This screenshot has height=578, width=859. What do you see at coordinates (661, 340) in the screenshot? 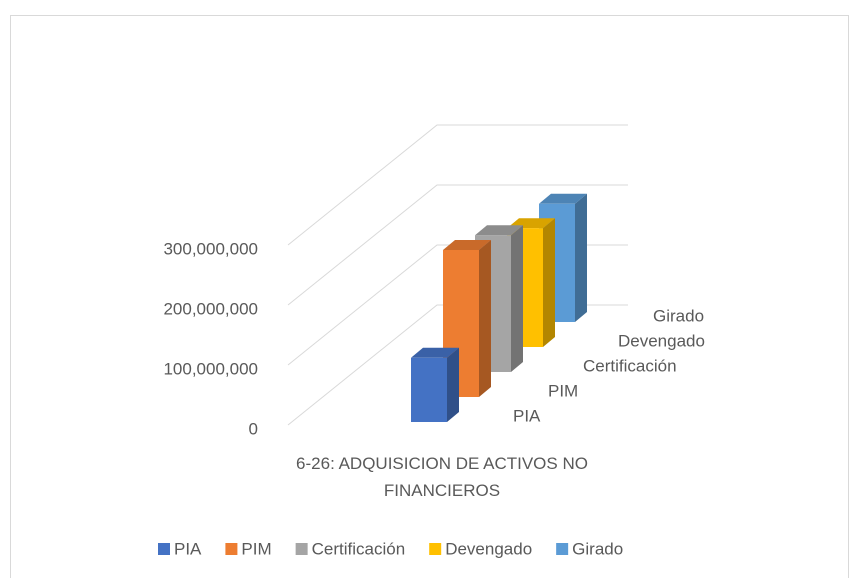
I see `depth-axis-label: Devengado` at bounding box center [661, 340].